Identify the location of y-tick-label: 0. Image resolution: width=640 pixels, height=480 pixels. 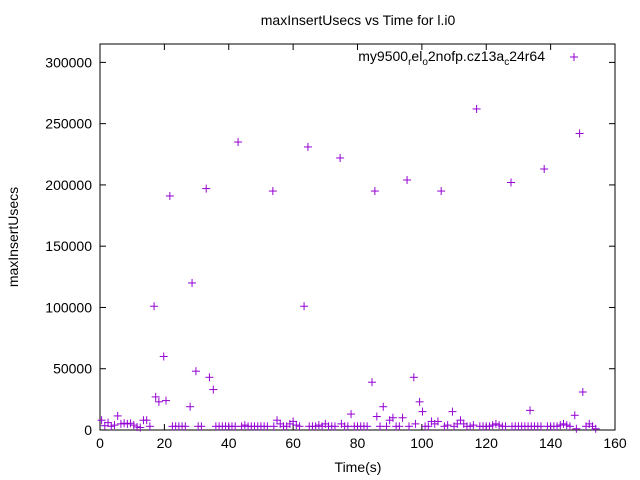
(88, 430).